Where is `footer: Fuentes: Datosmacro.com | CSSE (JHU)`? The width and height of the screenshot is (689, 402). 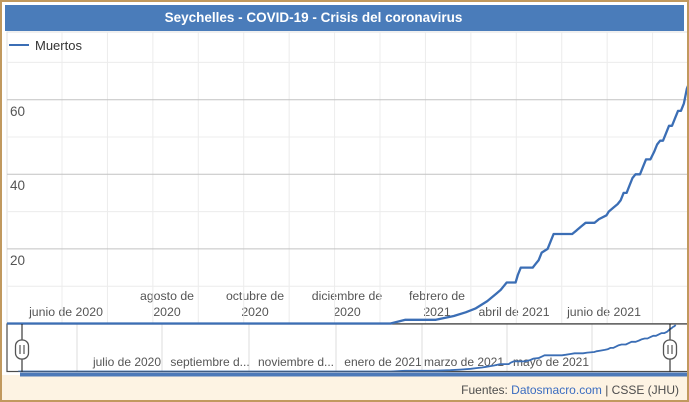
footer: Fuentes: Datosmacro.com | CSSE (JHU) is located at coordinates (570, 390).